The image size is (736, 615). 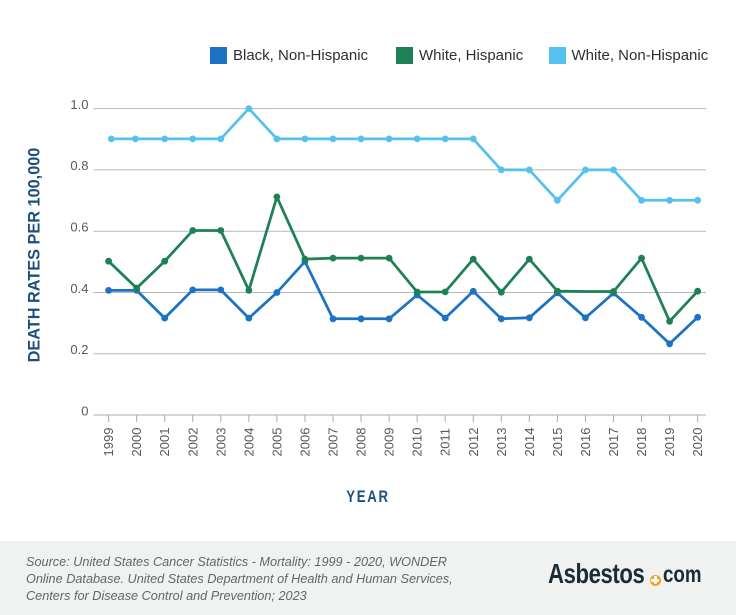 What do you see at coordinates (79, 104) in the screenshot?
I see `svg-text: 1.0` at bounding box center [79, 104].